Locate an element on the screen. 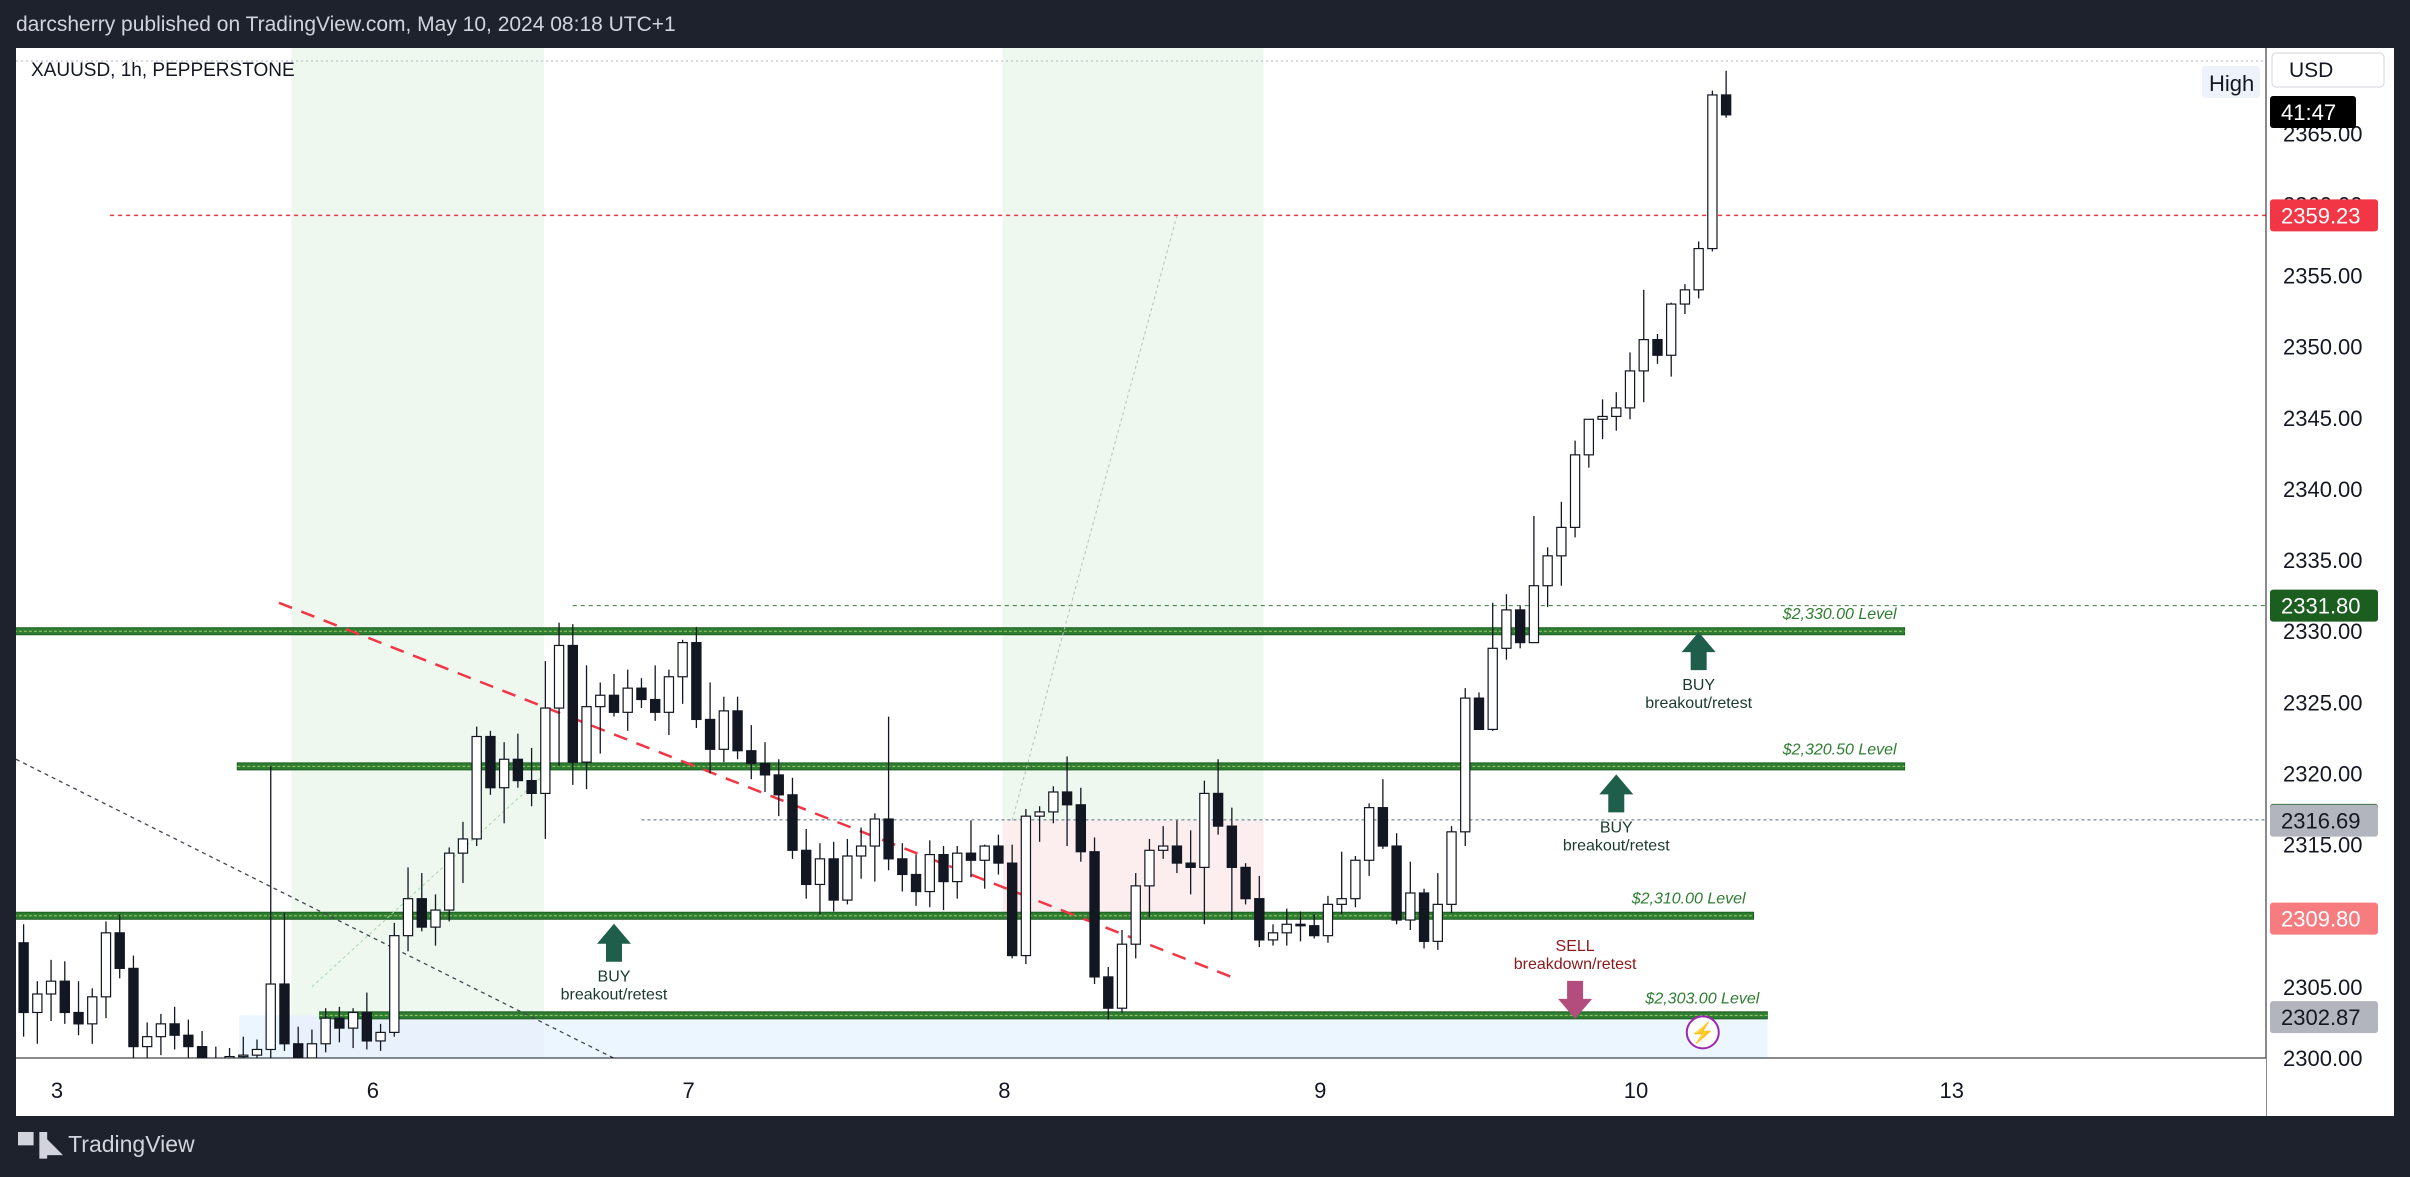 Image resolution: width=2410 pixels, height=1177 pixels. resistance-trendline is located at coordinates (759, 791).